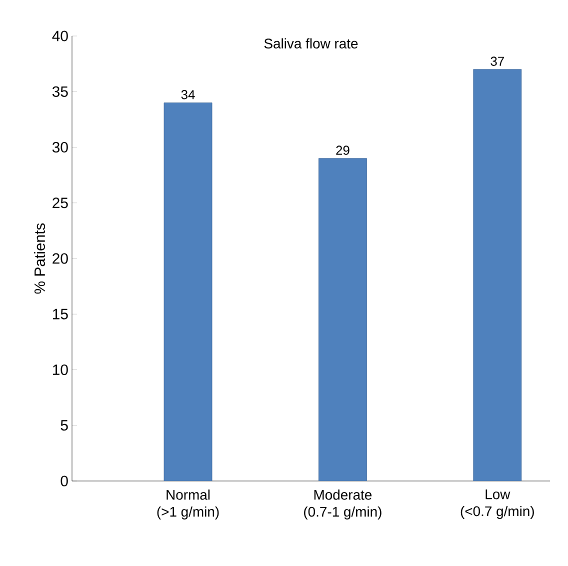  Describe the element at coordinates (60, 147) in the screenshot. I see `y-tick-label: 30` at that location.